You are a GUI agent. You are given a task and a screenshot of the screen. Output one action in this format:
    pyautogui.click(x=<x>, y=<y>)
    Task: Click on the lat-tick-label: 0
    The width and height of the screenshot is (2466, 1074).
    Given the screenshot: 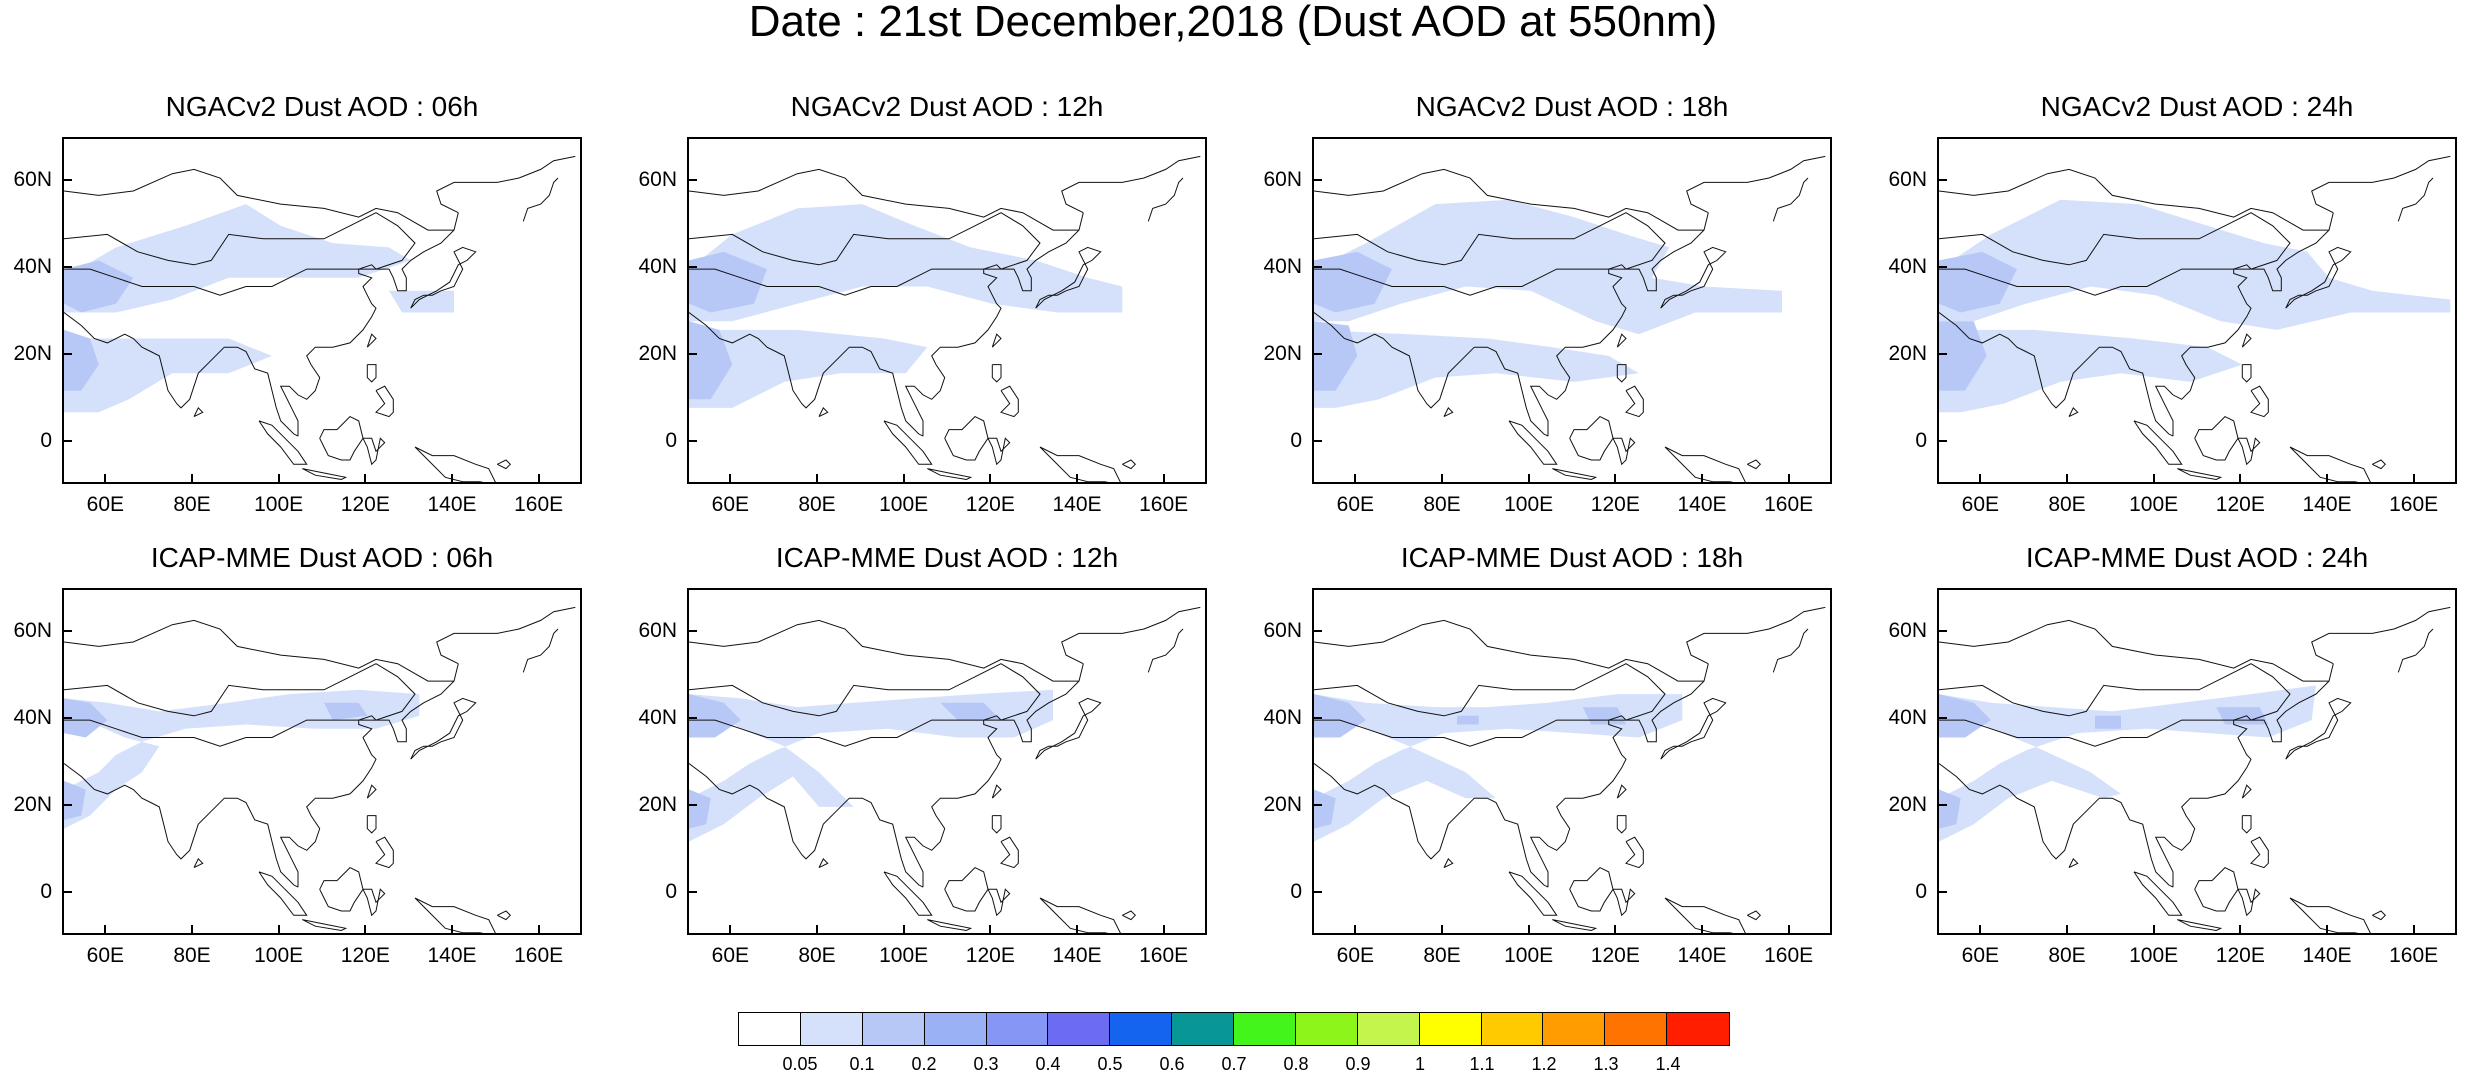 What is the action you would take?
    pyautogui.click(x=671, y=891)
    